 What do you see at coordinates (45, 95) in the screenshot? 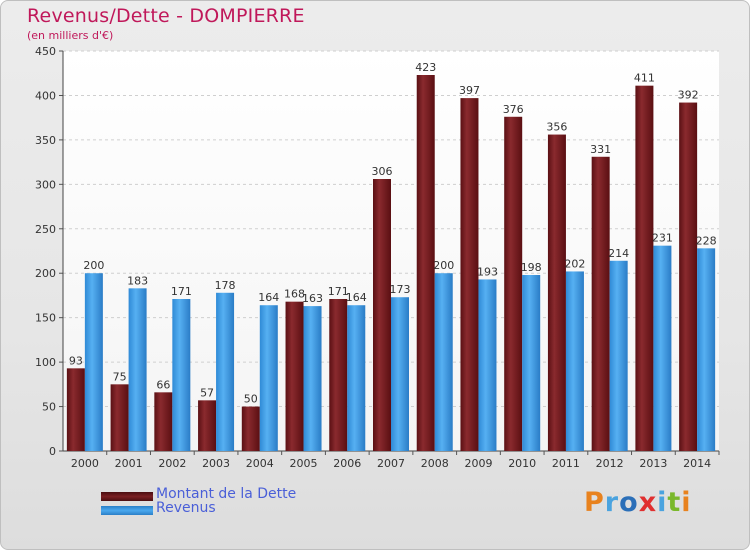
I see `y-tick-label: 400` at bounding box center [45, 95].